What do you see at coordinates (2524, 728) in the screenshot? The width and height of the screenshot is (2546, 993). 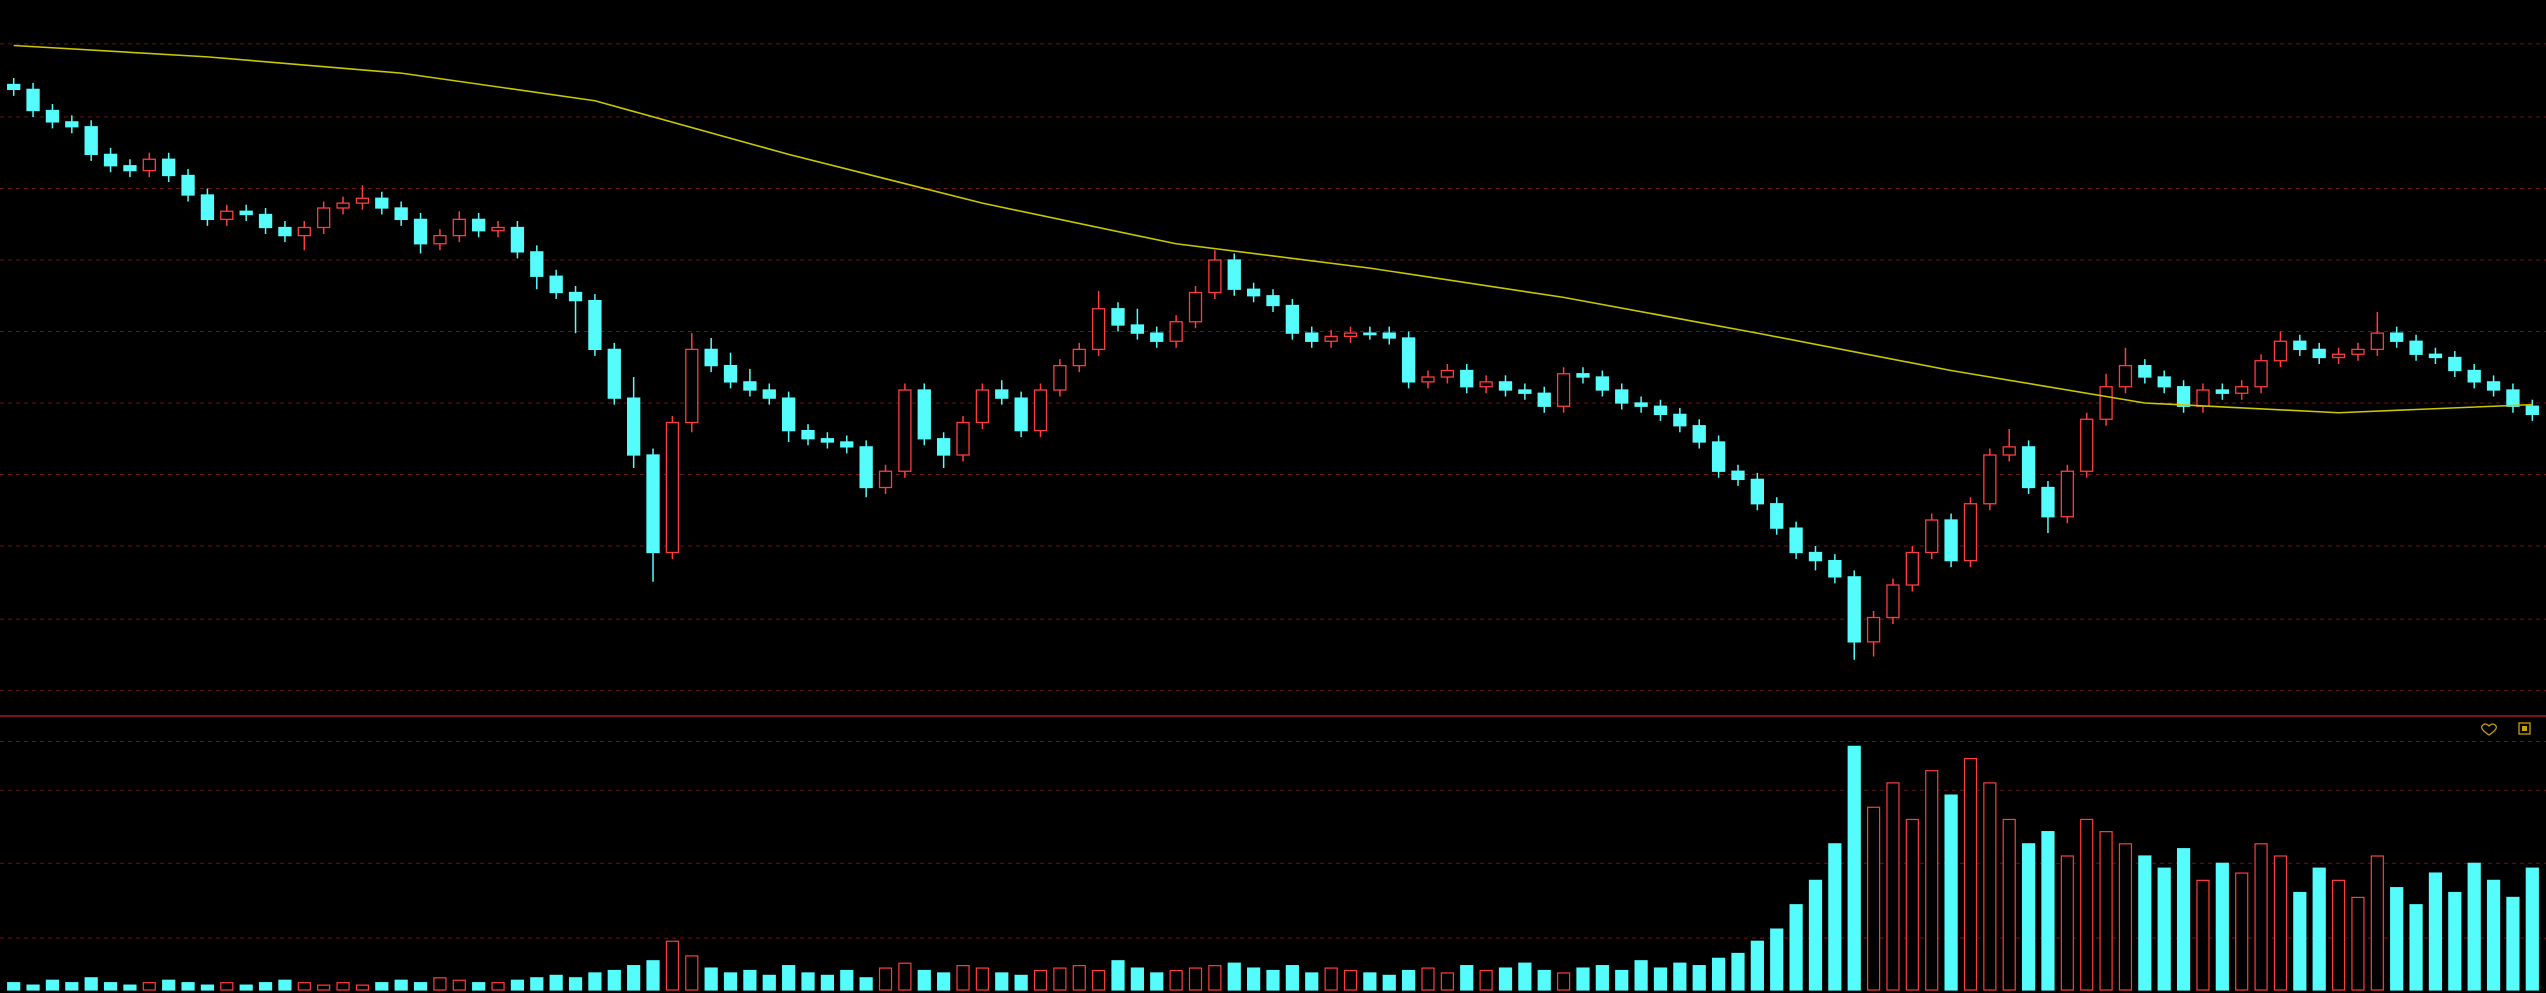 I see `settings-icon` at bounding box center [2524, 728].